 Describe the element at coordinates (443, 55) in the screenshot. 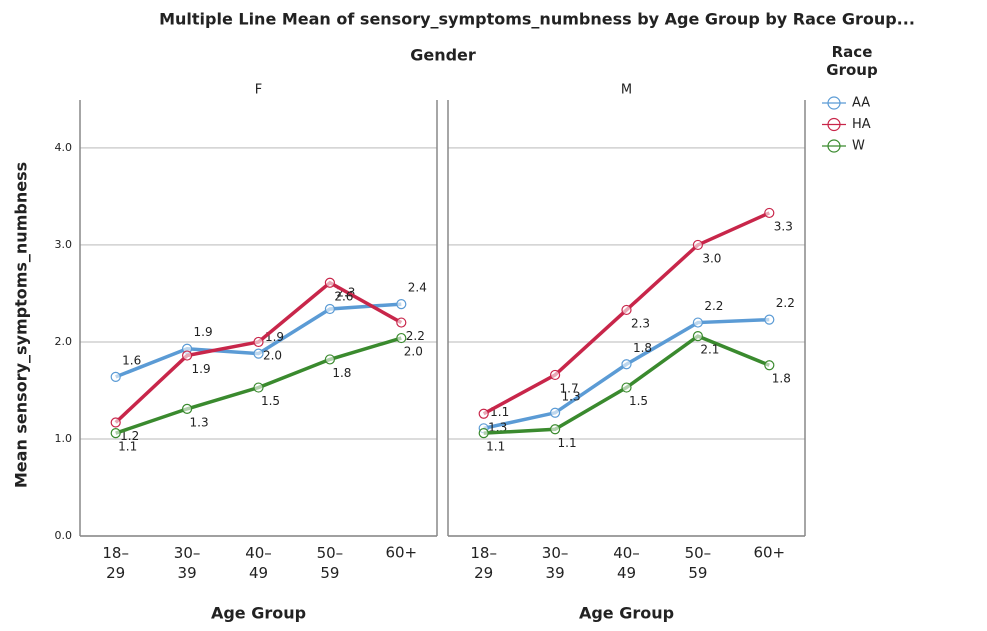

I see `facet-label: Gender` at that location.